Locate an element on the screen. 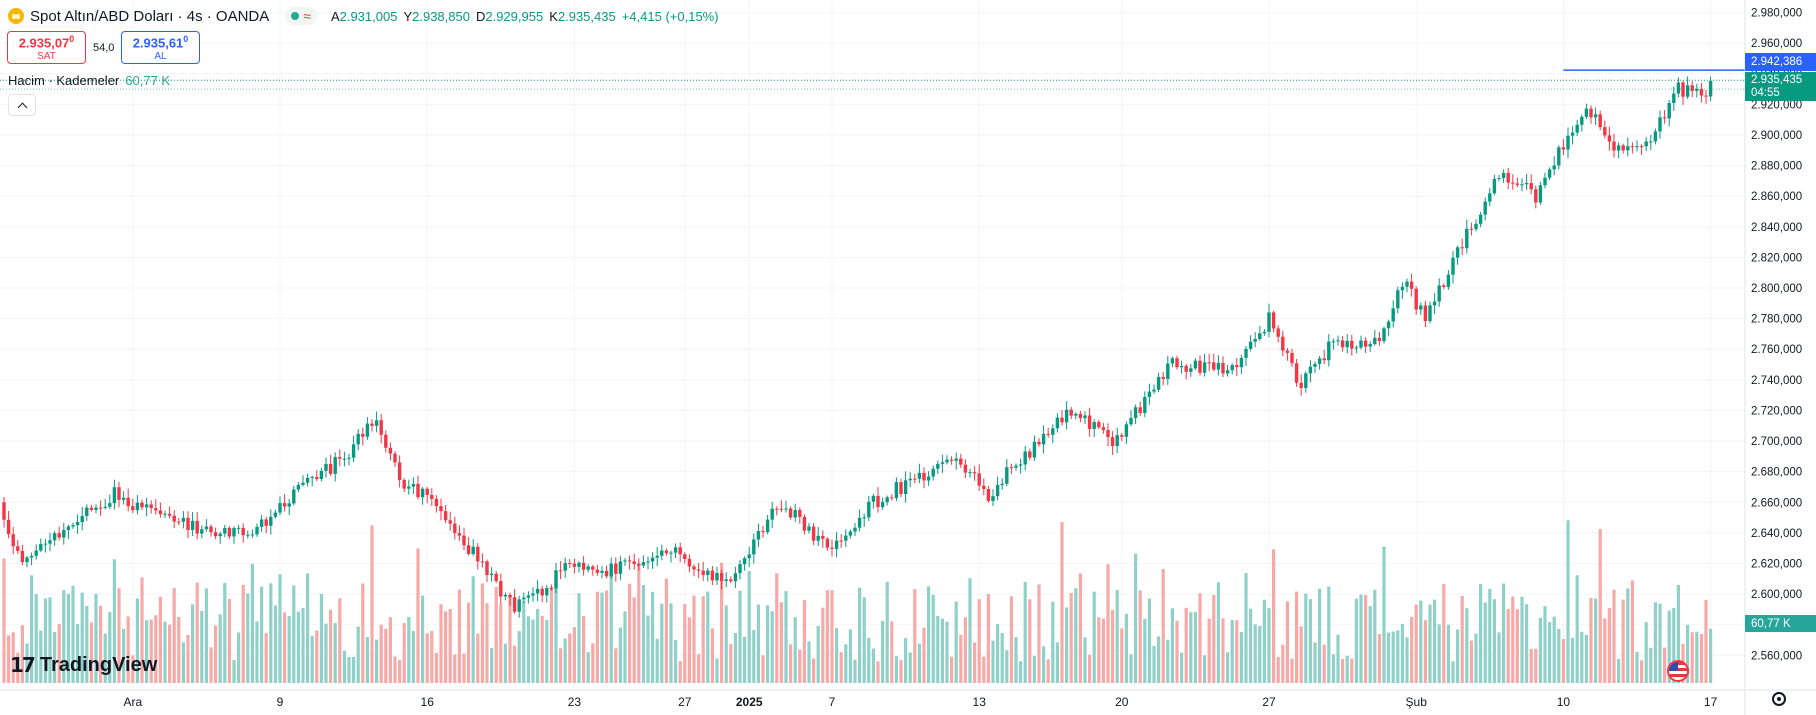  sell-button: 2.935,070 SAT is located at coordinates (46, 47).